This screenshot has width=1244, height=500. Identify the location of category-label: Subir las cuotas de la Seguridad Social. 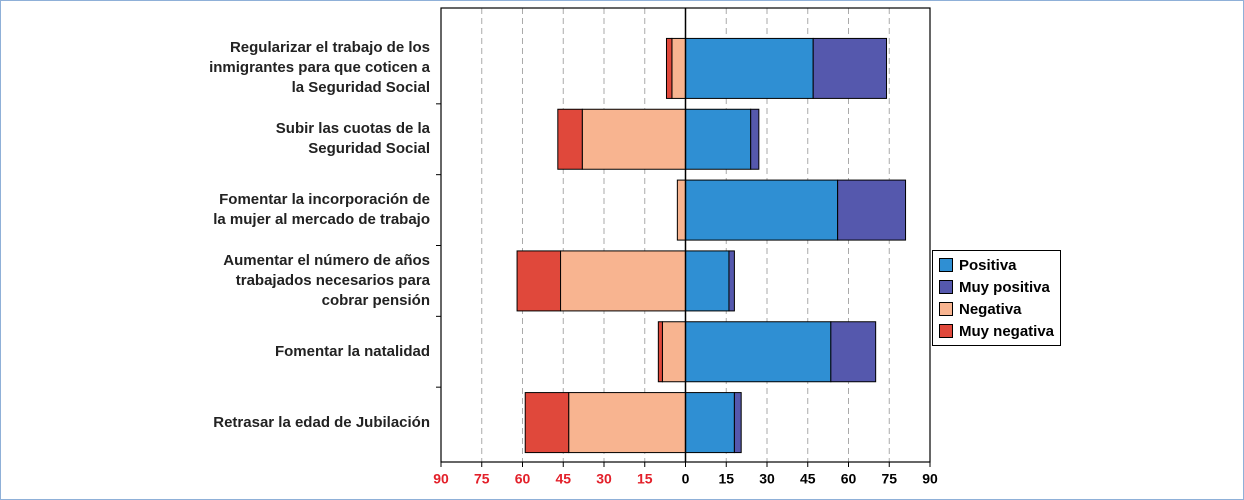
(352, 139).